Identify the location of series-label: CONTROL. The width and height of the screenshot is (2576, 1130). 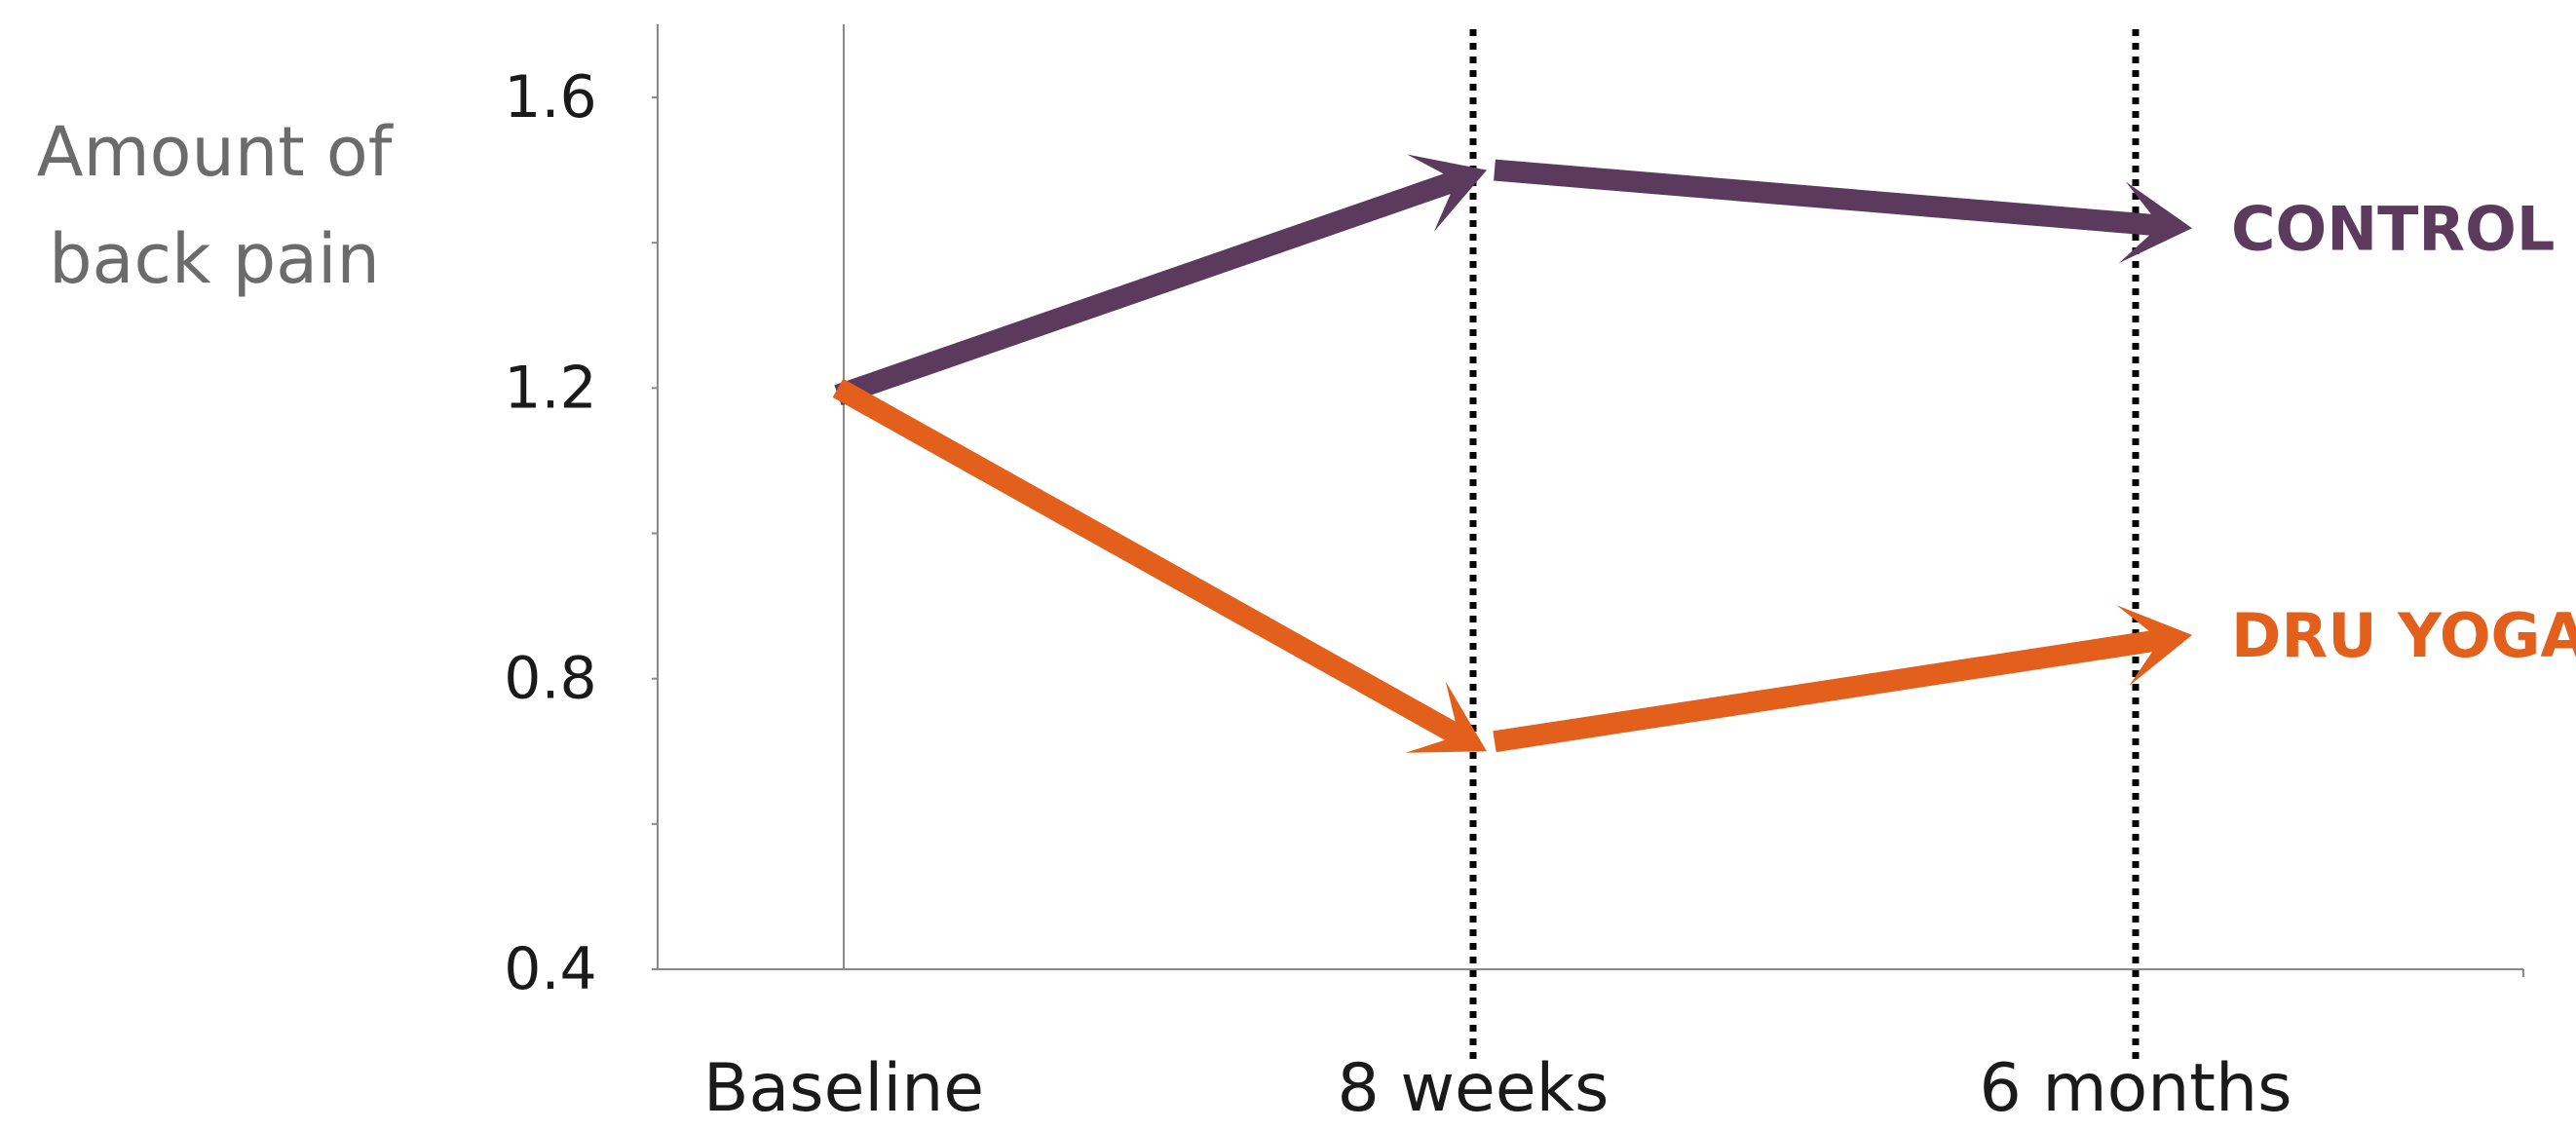
(2393, 229).